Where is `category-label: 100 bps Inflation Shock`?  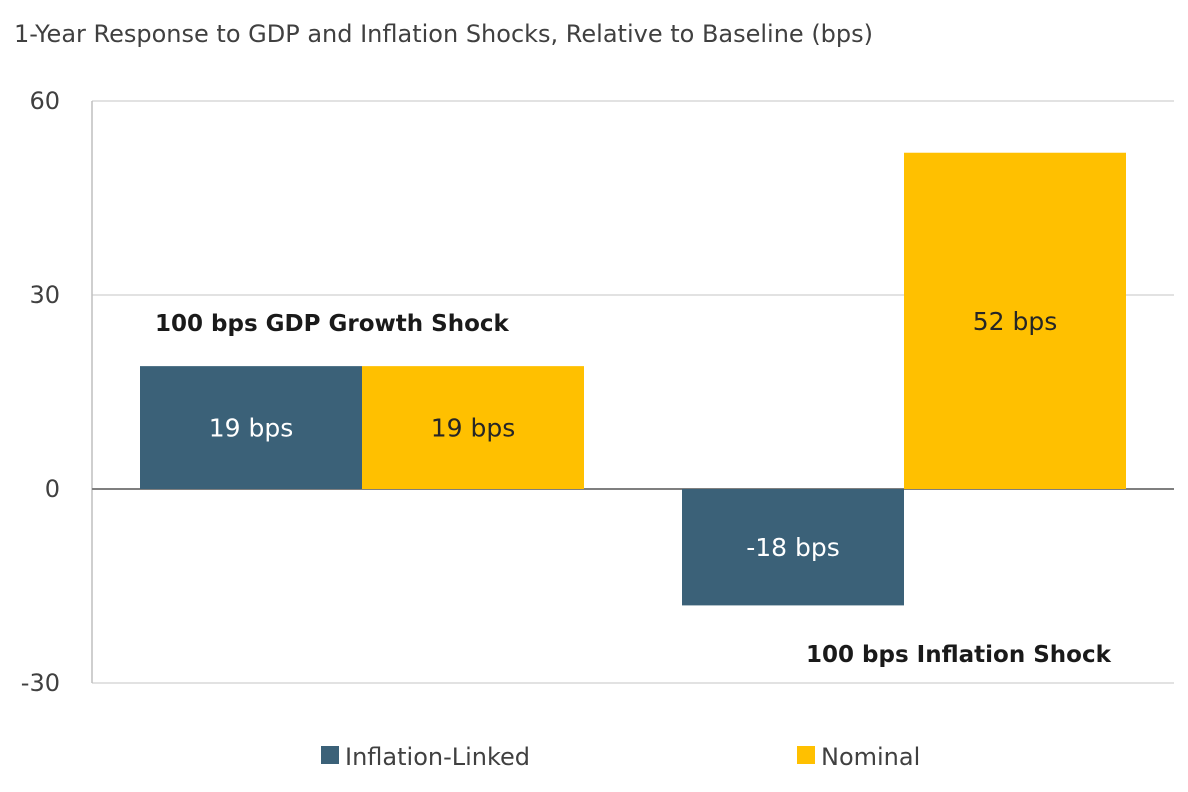
category-label: 100 bps Inflation Shock is located at coordinates (959, 655).